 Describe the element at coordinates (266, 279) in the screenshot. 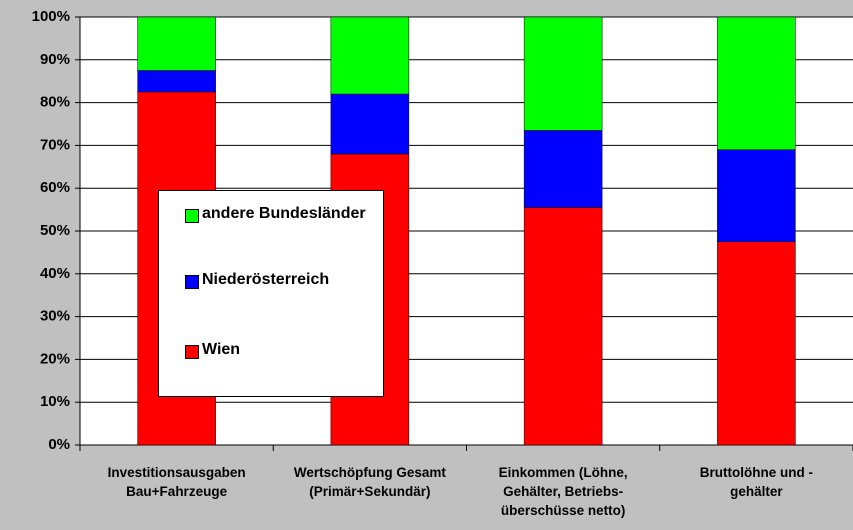

I see `legend-label: Niederösterreich` at that location.